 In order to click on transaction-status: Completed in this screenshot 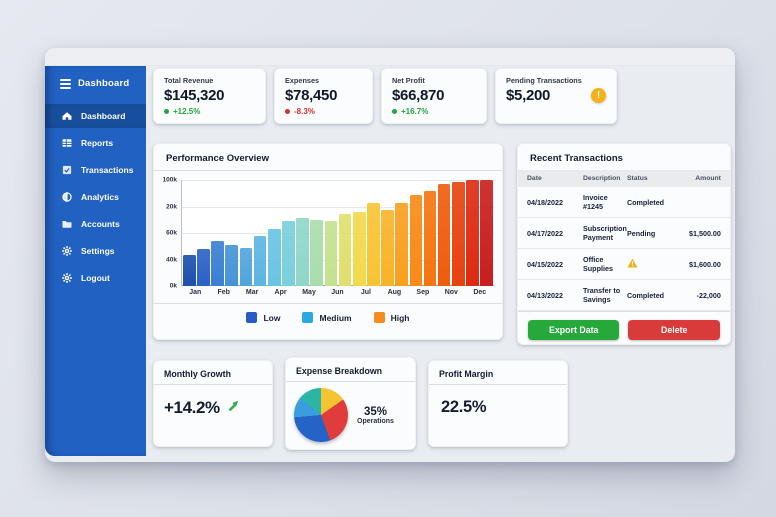, I will do `click(645, 295)`.